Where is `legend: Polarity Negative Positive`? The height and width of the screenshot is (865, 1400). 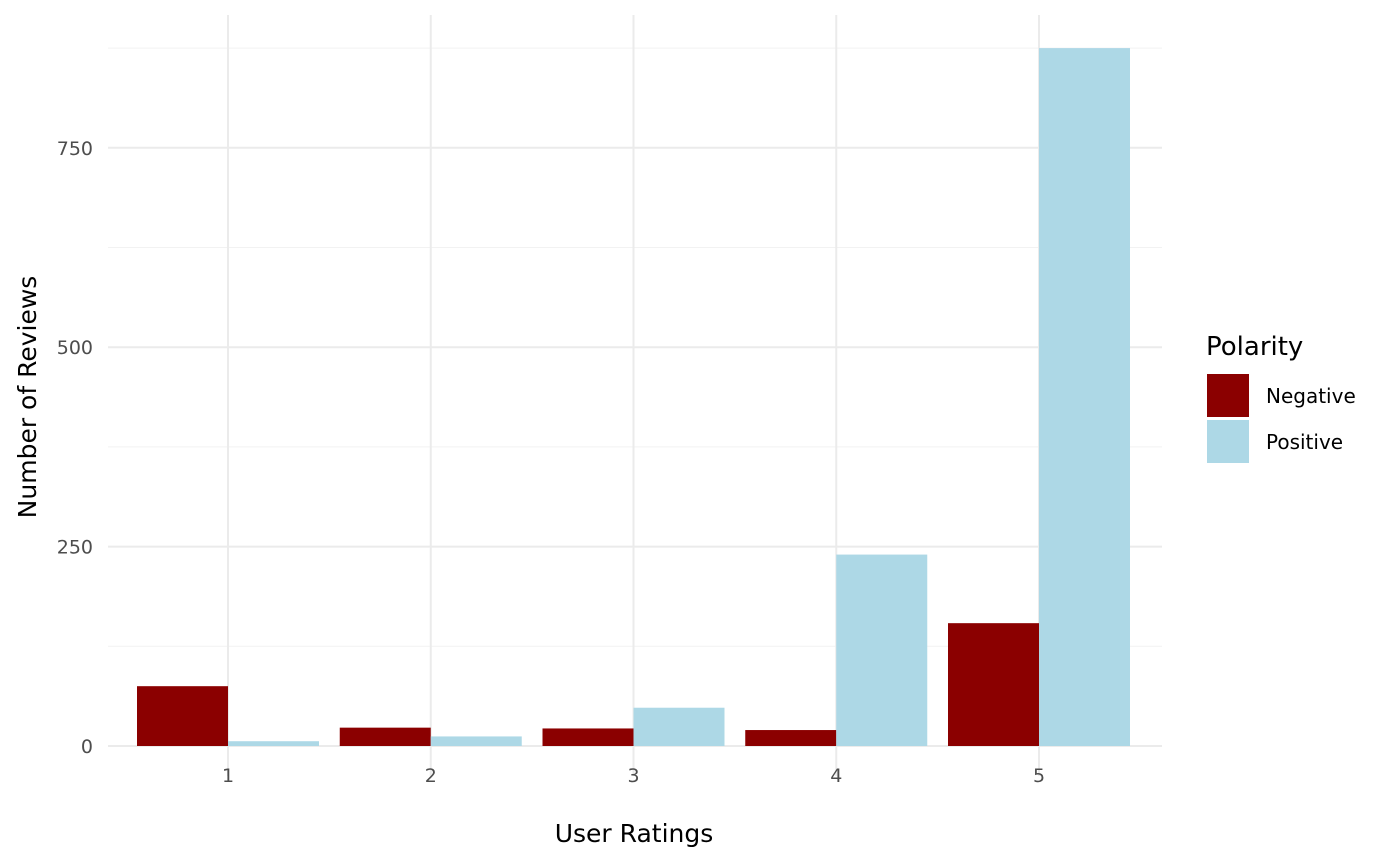 legend: Polarity Negative Positive is located at coordinates (1281, 397).